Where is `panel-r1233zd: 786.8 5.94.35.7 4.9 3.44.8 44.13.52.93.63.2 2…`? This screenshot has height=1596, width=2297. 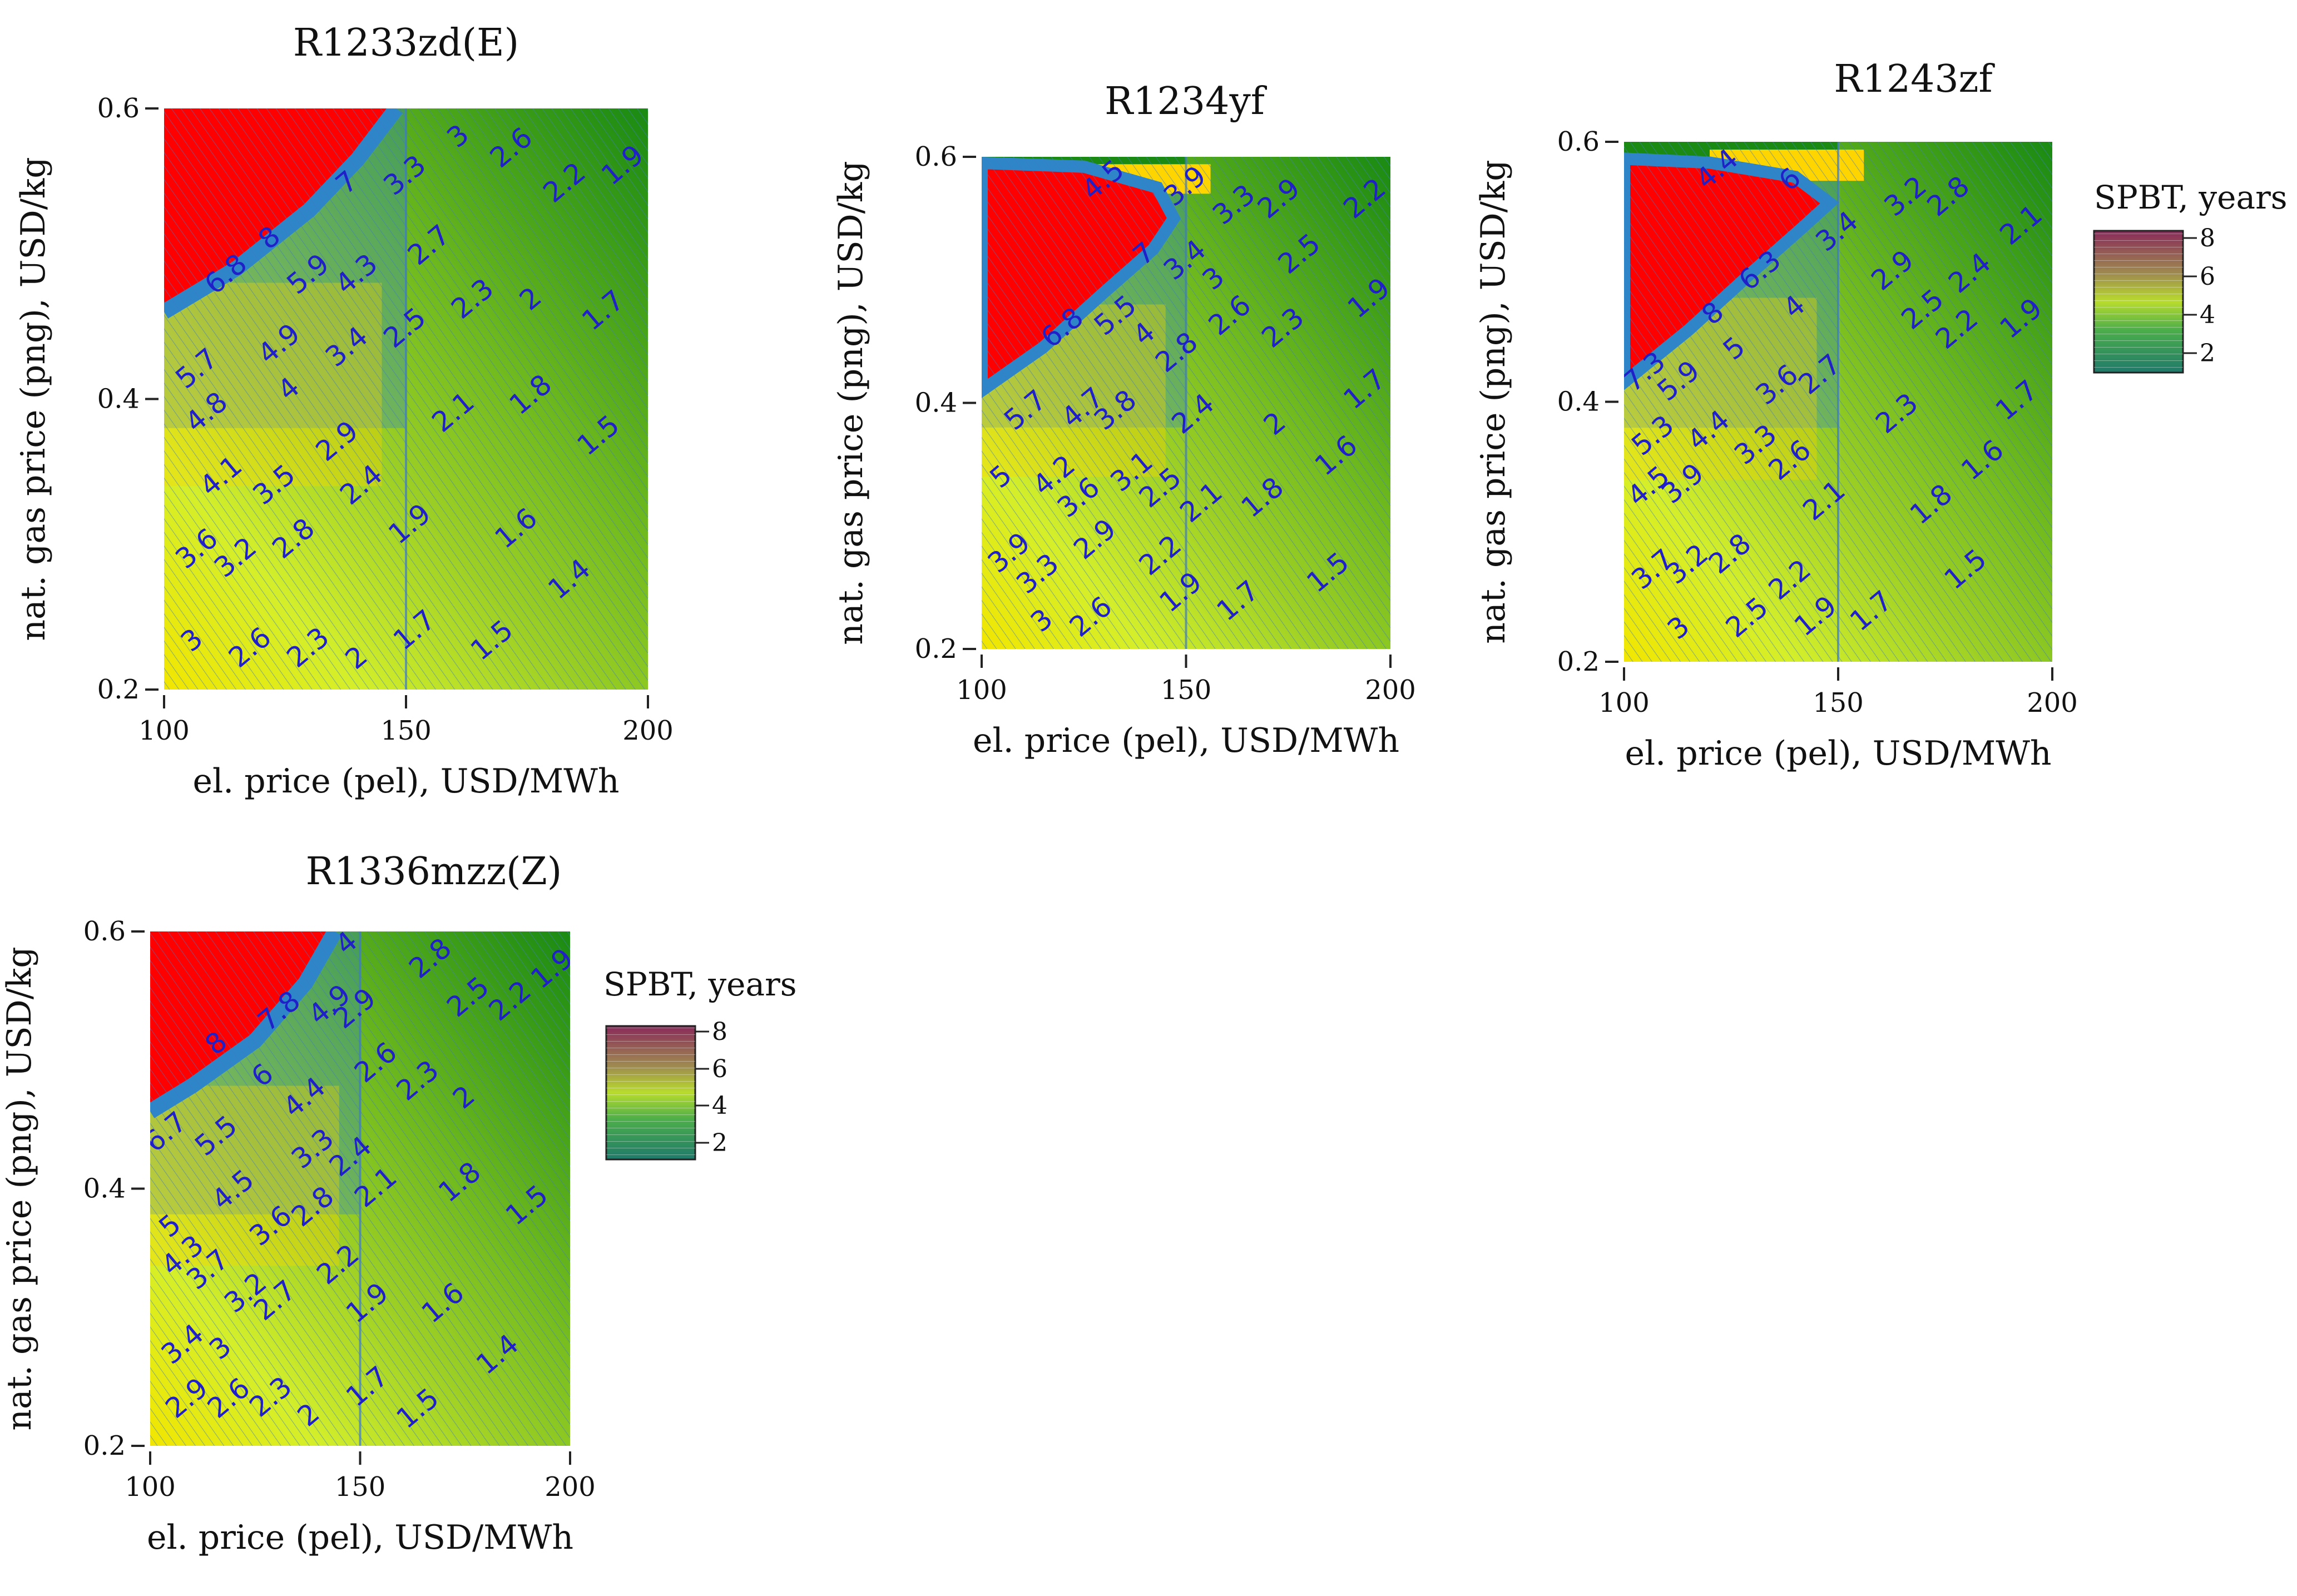 panel-r1233zd: 786.8 5.94.35.7 4.9 3.44.8 44.13.52.93.63.2 2… is located at coordinates (344, 411).